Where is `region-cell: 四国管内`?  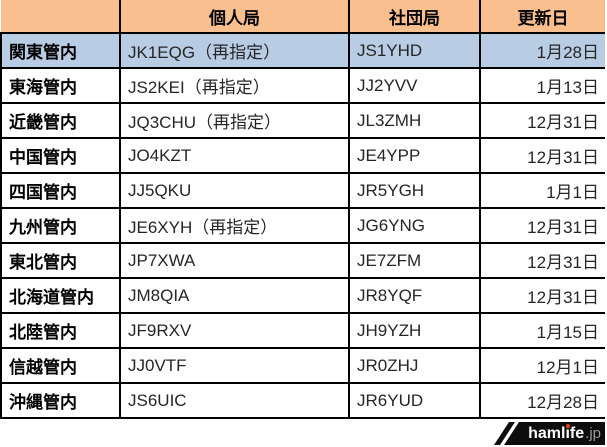 region-cell: 四国管内 is located at coordinates (60, 190).